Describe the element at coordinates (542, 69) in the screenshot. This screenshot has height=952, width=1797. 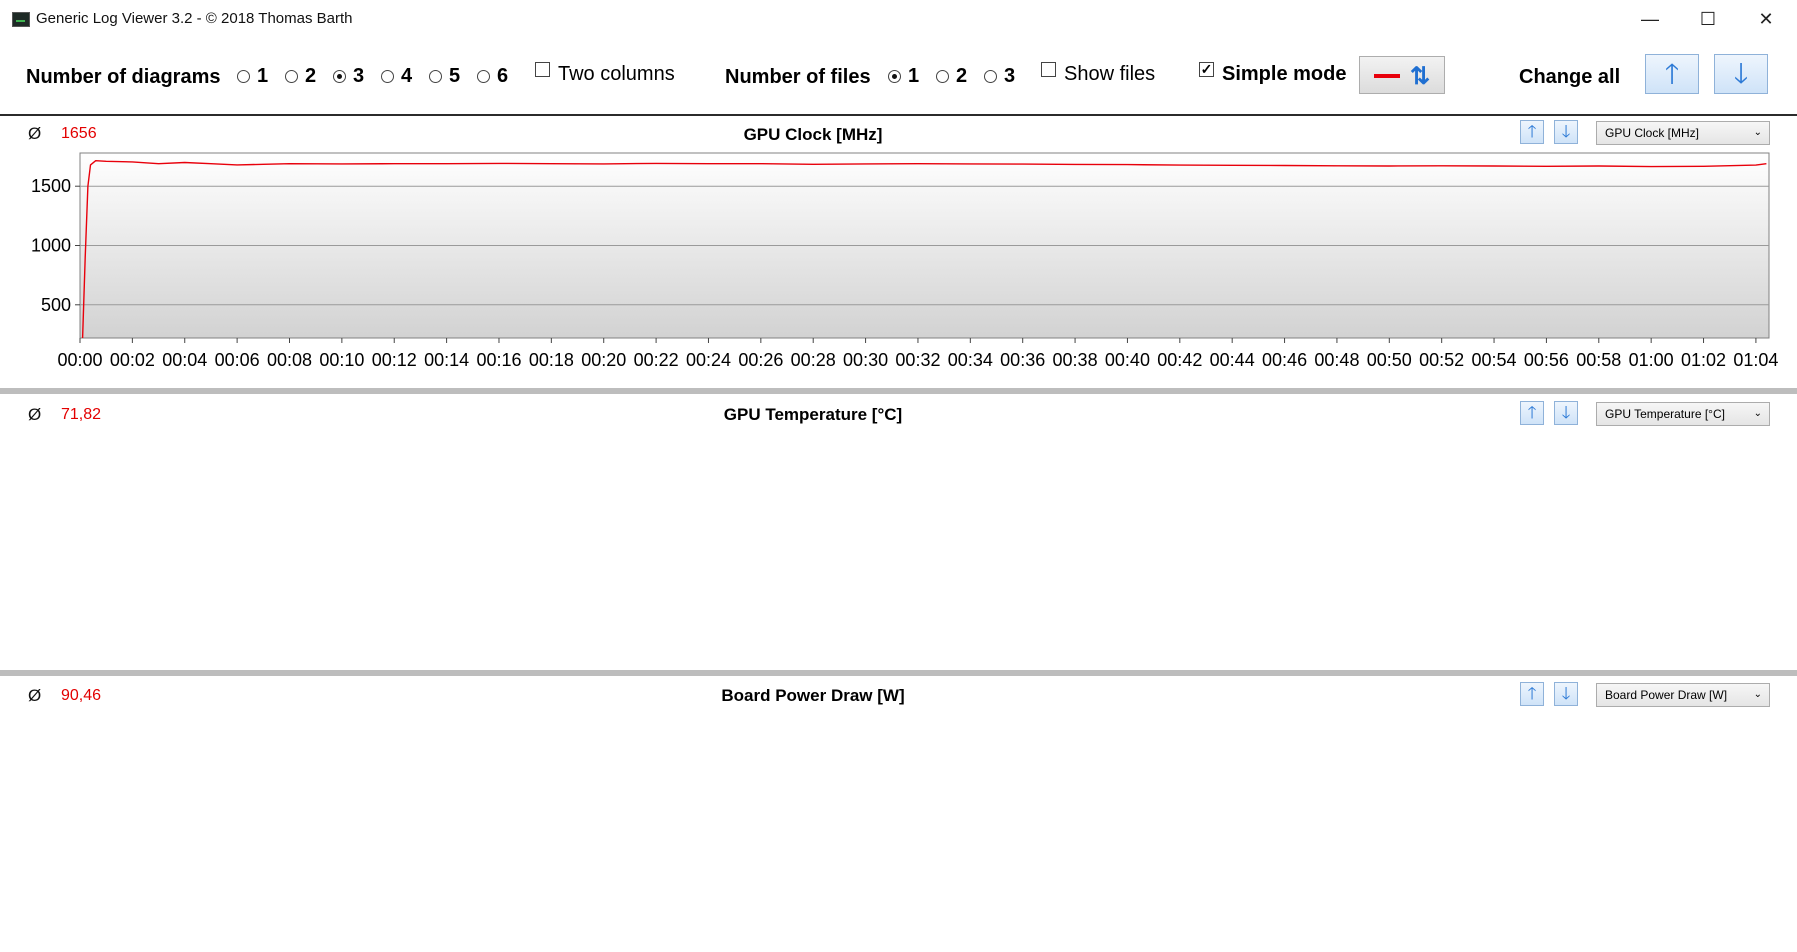
I see `checkbox-icon` at that location.